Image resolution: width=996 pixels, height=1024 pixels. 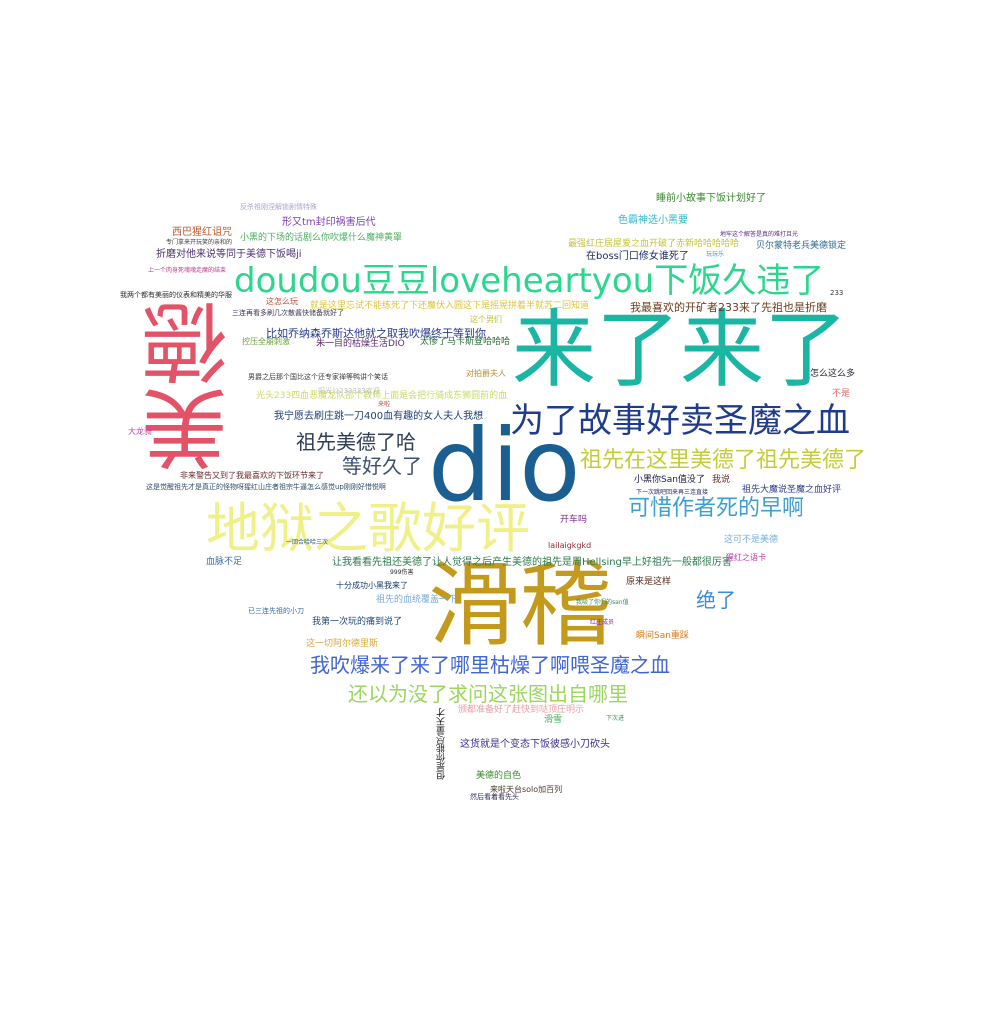 I want to click on cloud-word: 对拍爵夫人, so click(x=486, y=373).